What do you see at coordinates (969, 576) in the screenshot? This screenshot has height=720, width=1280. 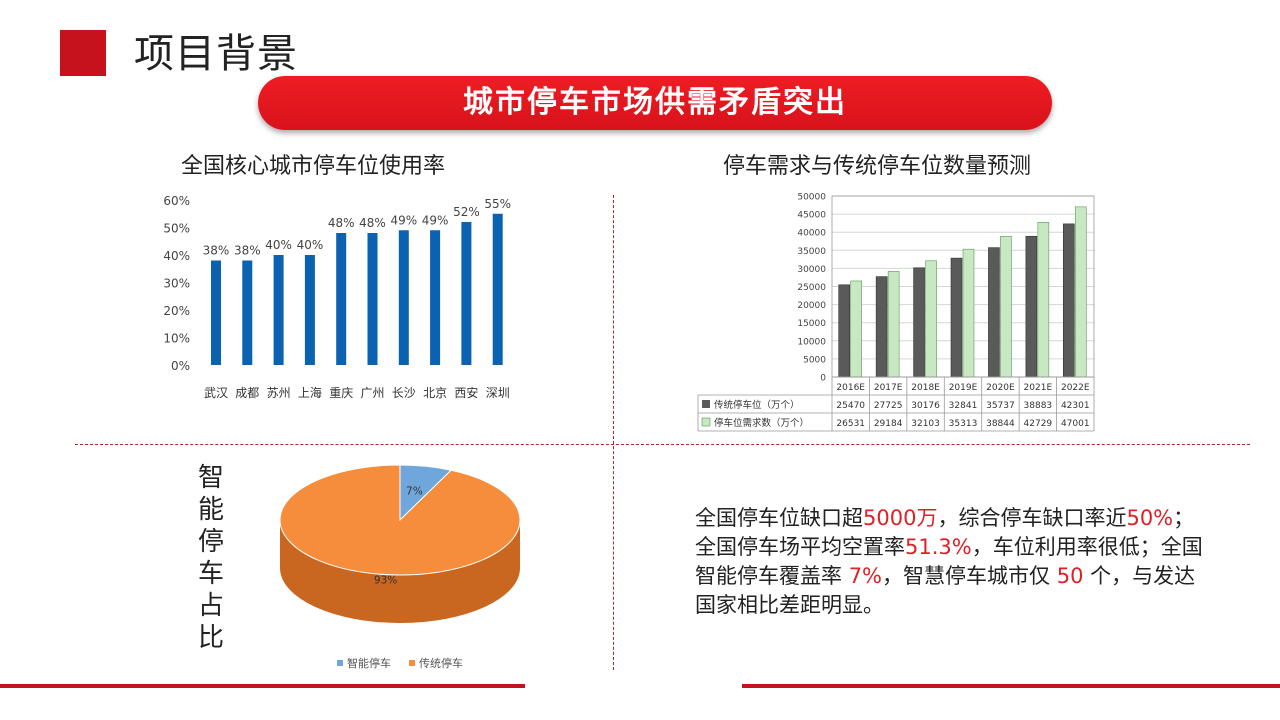 I see `summary-text-5: ，智慧停车城市仅` at bounding box center [969, 576].